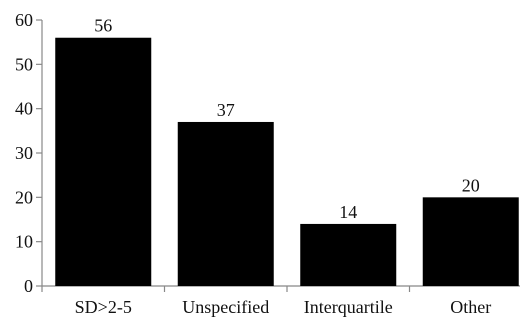 This screenshot has width=528, height=322. What do you see at coordinates (470, 307) in the screenshot?
I see `x-category-label: Other` at bounding box center [470, 307].